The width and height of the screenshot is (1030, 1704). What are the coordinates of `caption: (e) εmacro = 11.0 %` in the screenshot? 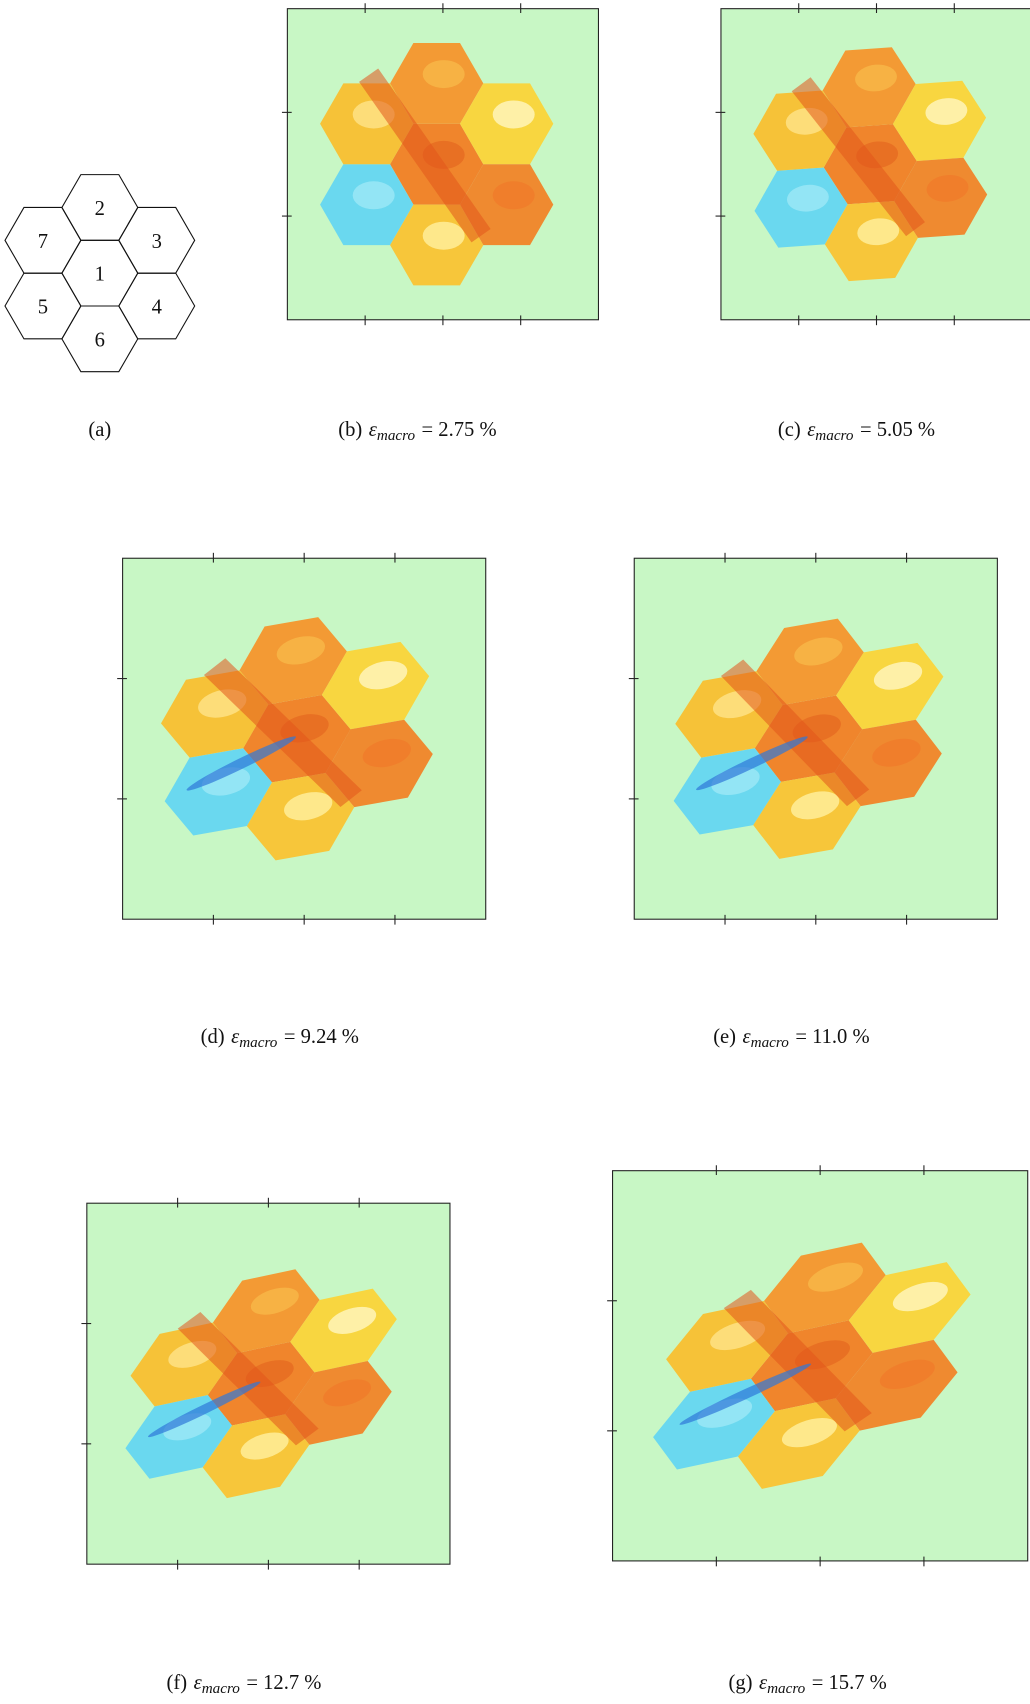 It's located at (791, 1038).